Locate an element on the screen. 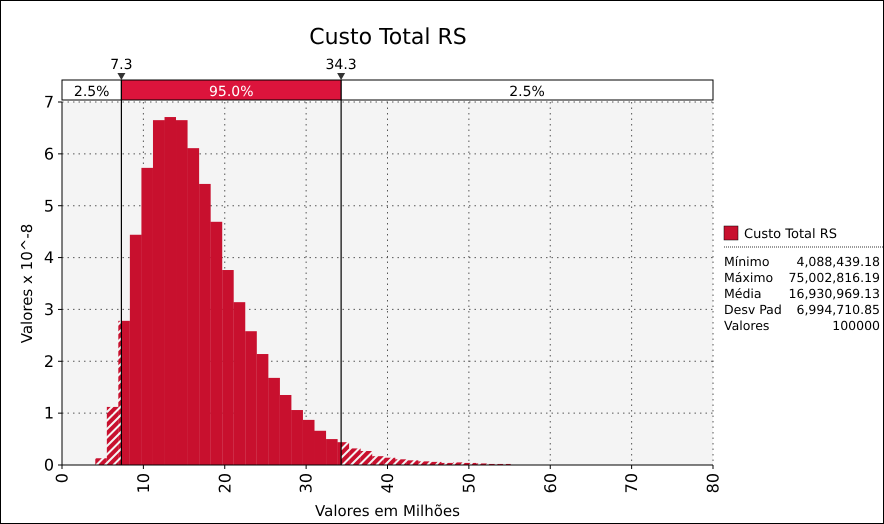  ref-line-label: 7.3 is located at coordinates (121, 65).